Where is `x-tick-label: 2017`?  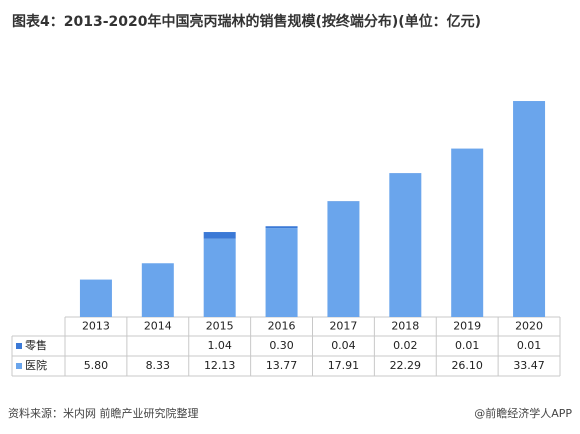
x-tick-label: 2017 is located at coordinates (343, 326).